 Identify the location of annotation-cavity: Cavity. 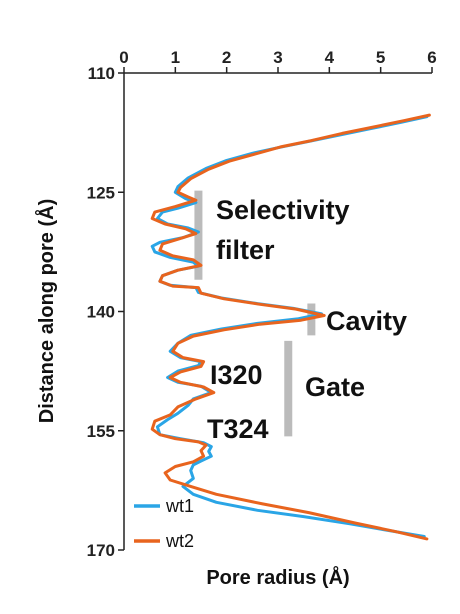
(366, 321).